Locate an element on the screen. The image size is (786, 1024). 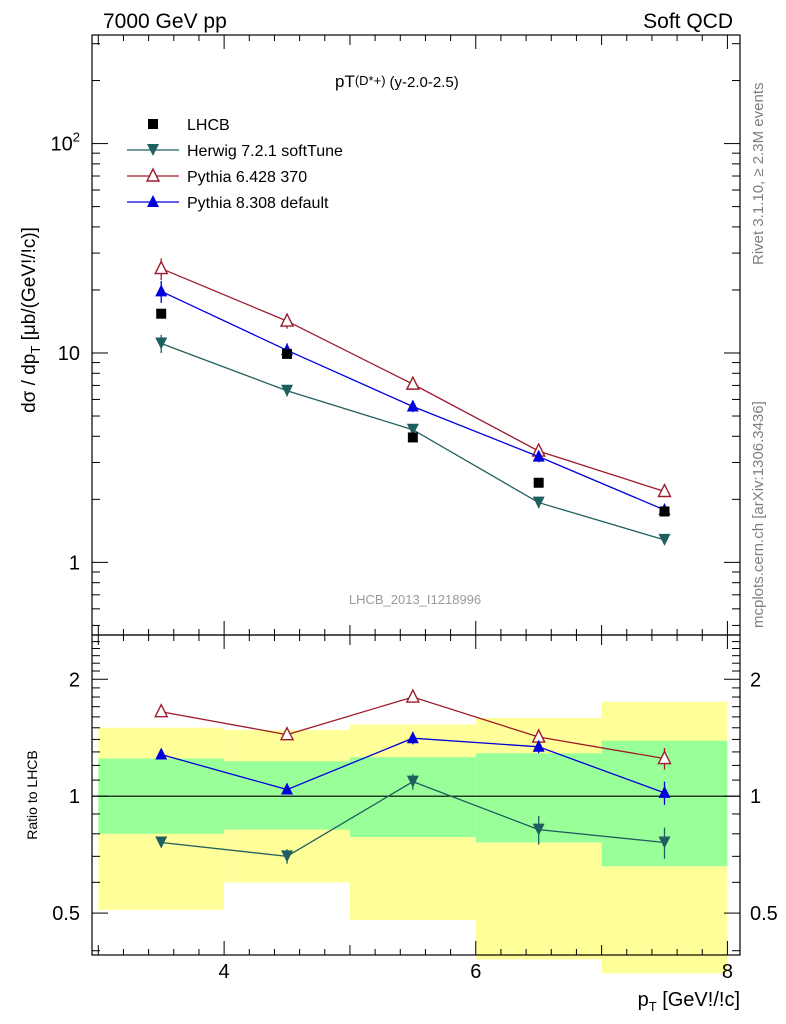
y-tick-label-ratio-right: 2 is located at coordinates (755, 680).